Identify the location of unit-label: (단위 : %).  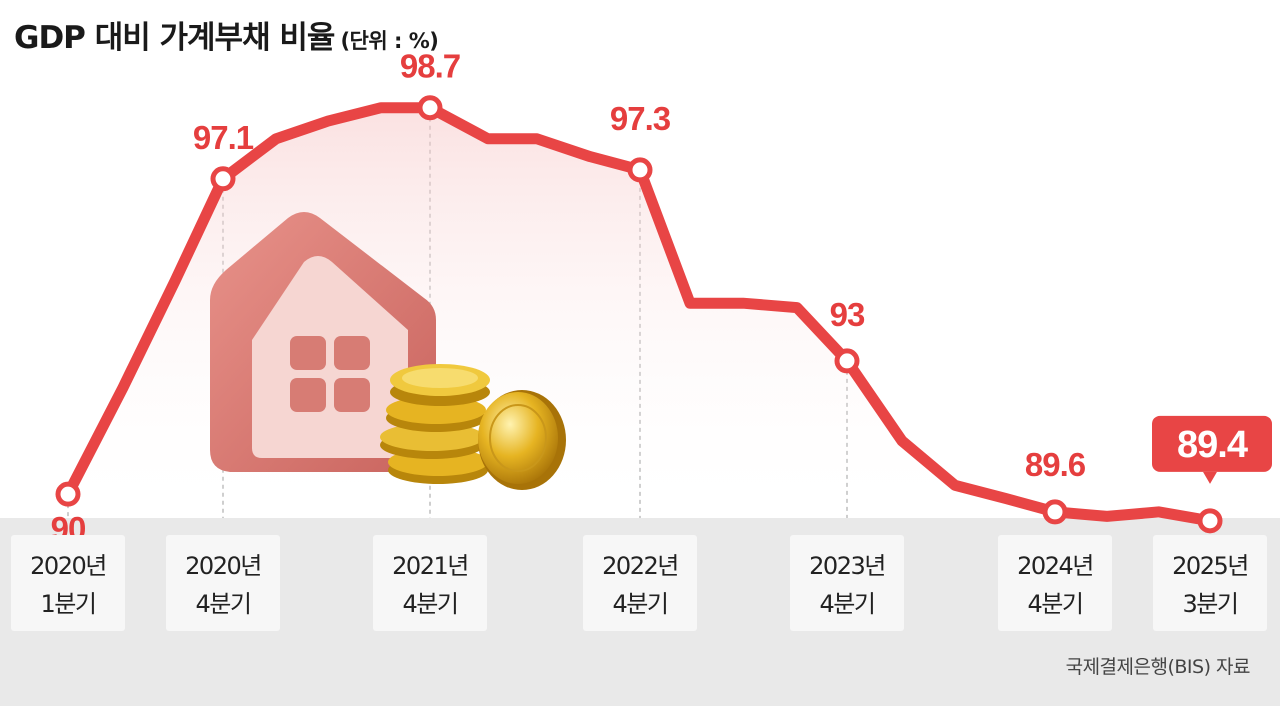
(389, 41).